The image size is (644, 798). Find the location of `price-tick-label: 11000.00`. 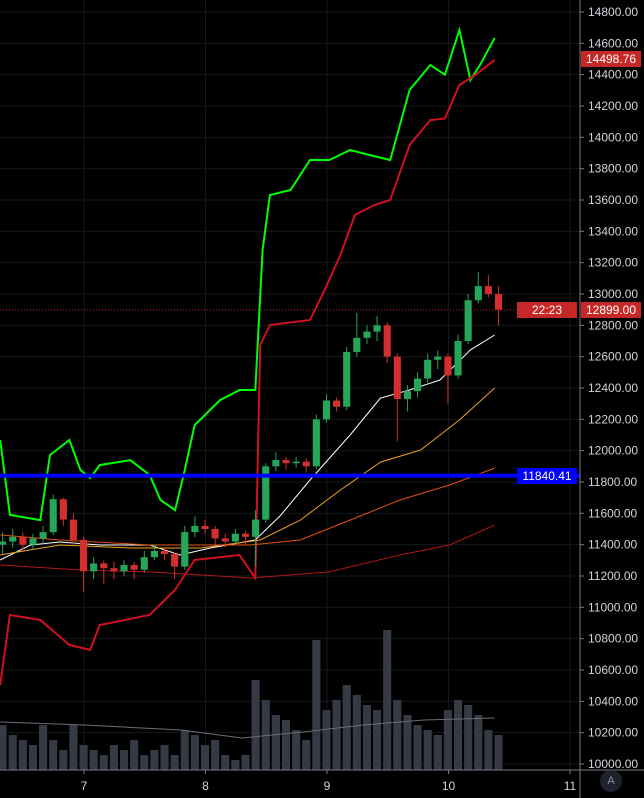

price-tick-label: 11000.00 is located at coordinates (612, 607).